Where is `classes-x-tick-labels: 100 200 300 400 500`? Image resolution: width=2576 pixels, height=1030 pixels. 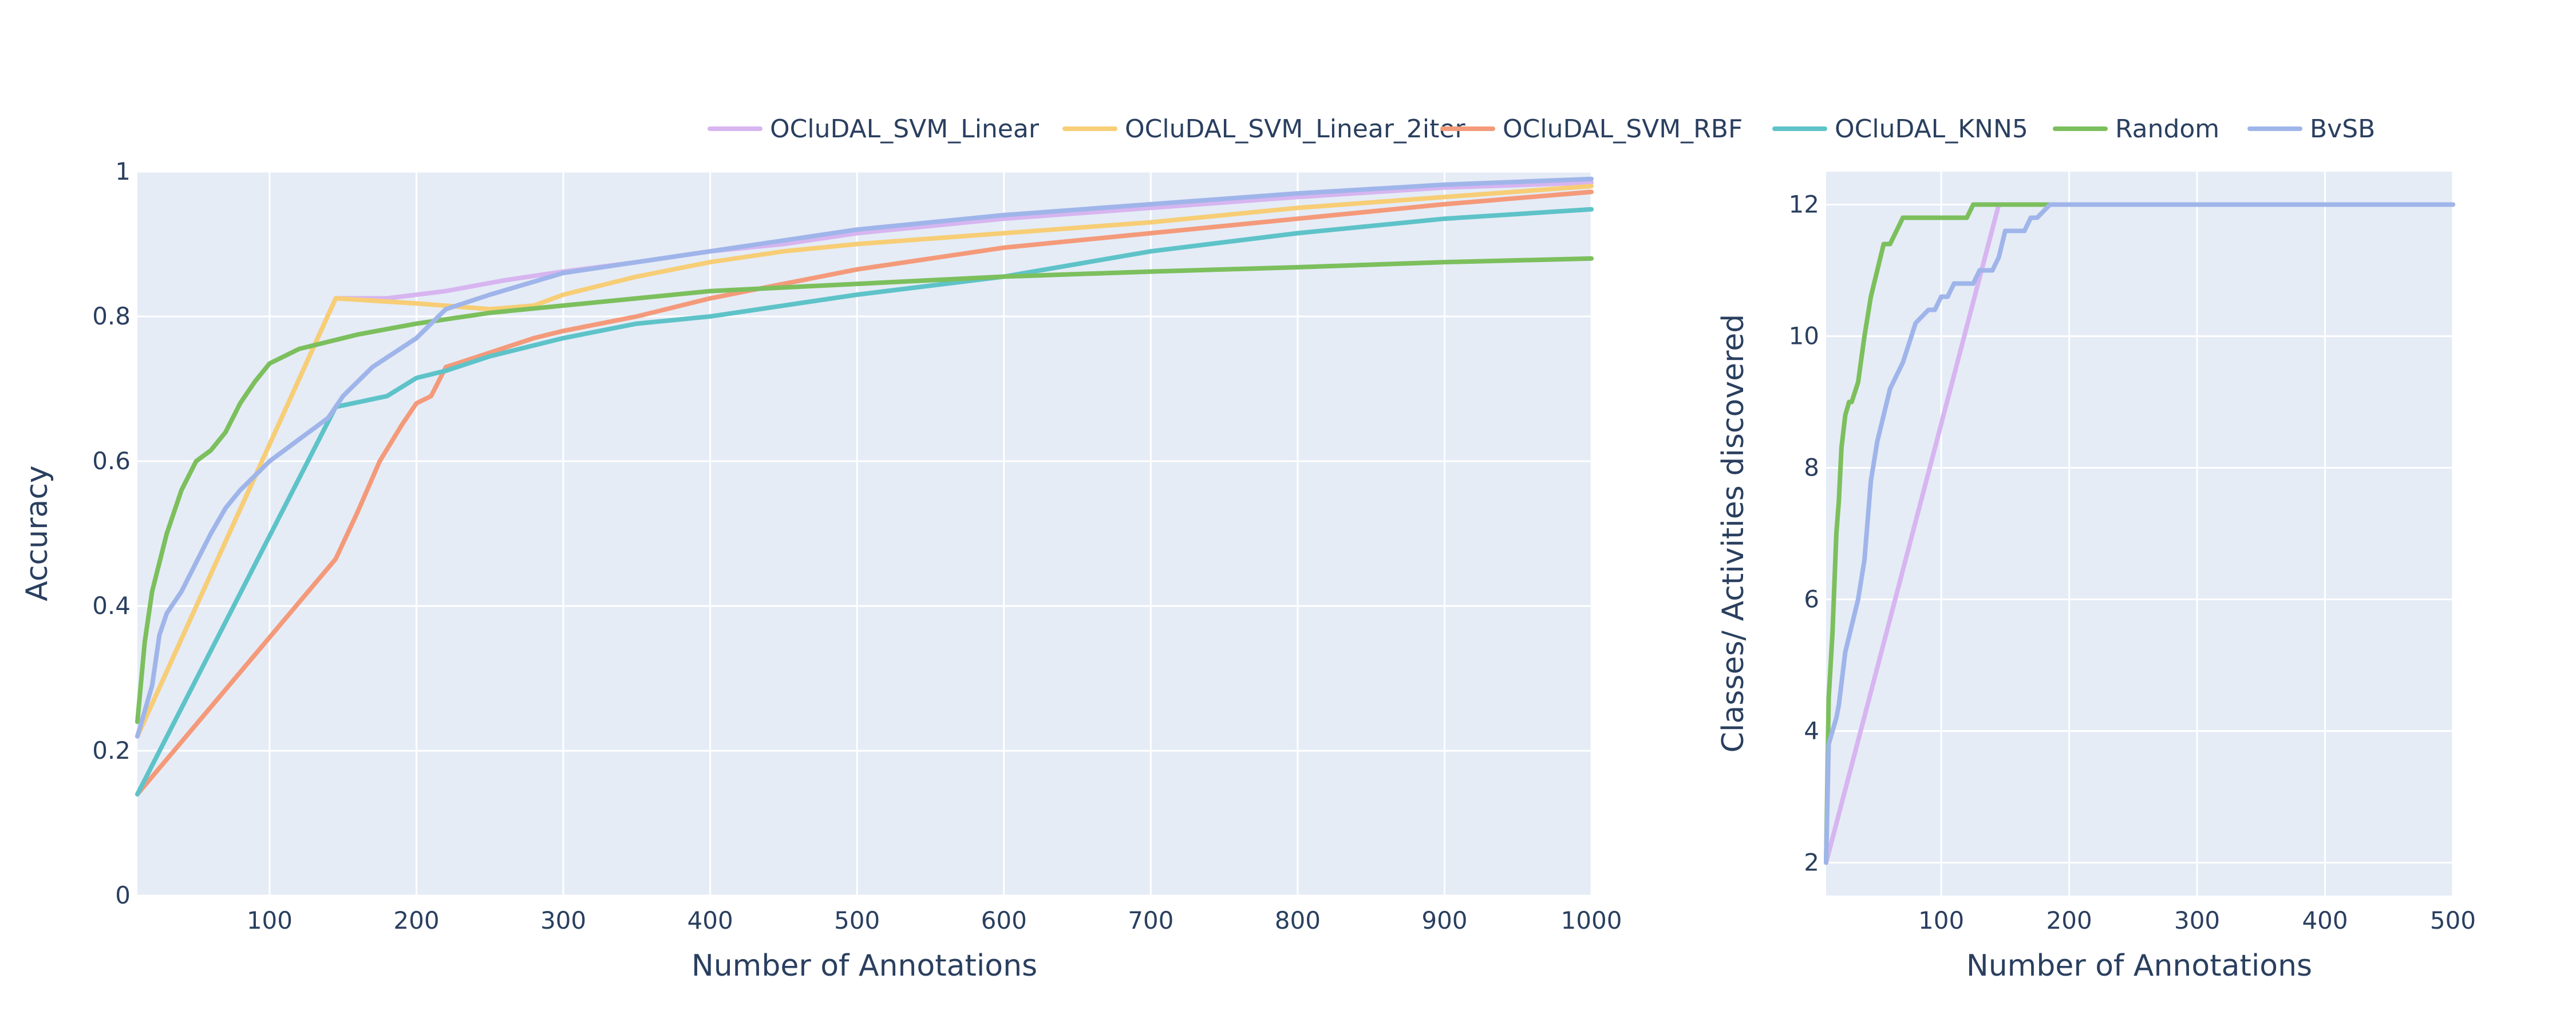 classes-x-tick-labels: 100 200 300 400 500 is located at coordinates (2197, 920).